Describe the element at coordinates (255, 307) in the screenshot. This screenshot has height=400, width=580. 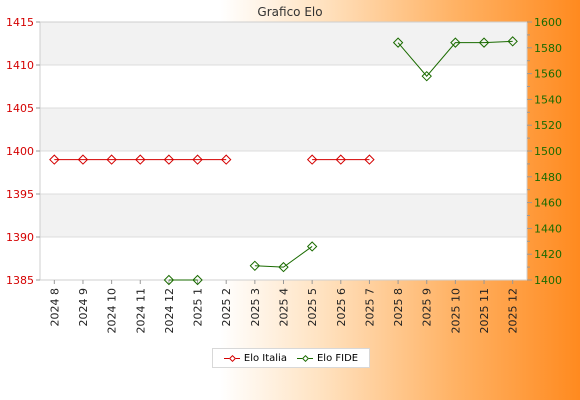
I see `x-axis-tick-label: 2025 3` at that location.